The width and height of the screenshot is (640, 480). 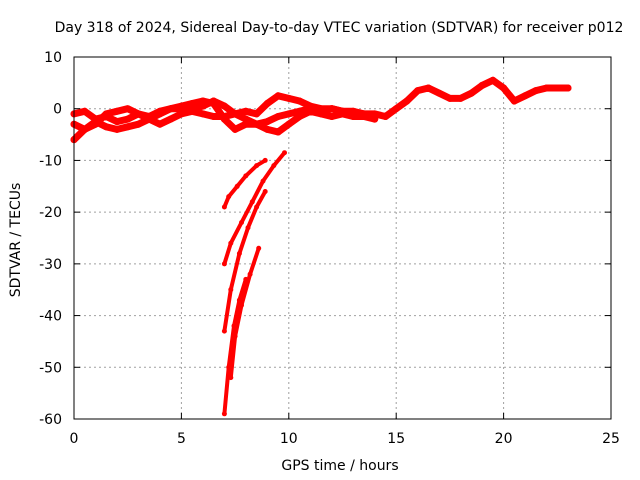 What do you see at coordinates (50, 161) in the screenshot?
I see `y-tick-label-2: -10` at bounding box center [50, 161].